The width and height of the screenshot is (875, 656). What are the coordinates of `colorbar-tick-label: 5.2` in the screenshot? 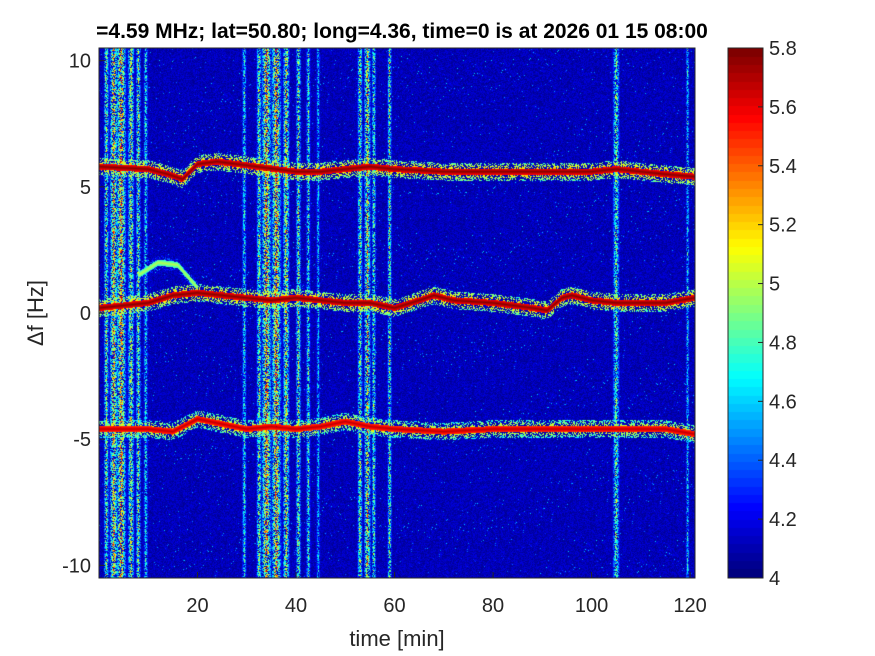 It's located at (783, 226).